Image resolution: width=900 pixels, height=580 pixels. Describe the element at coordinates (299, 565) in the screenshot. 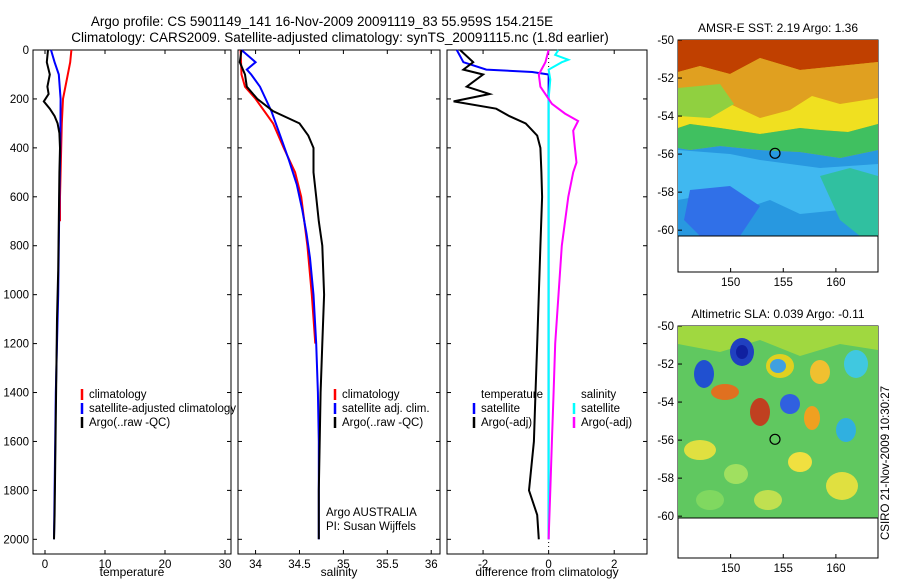

I see `salinity-xtick-label: 34.5` at that location.